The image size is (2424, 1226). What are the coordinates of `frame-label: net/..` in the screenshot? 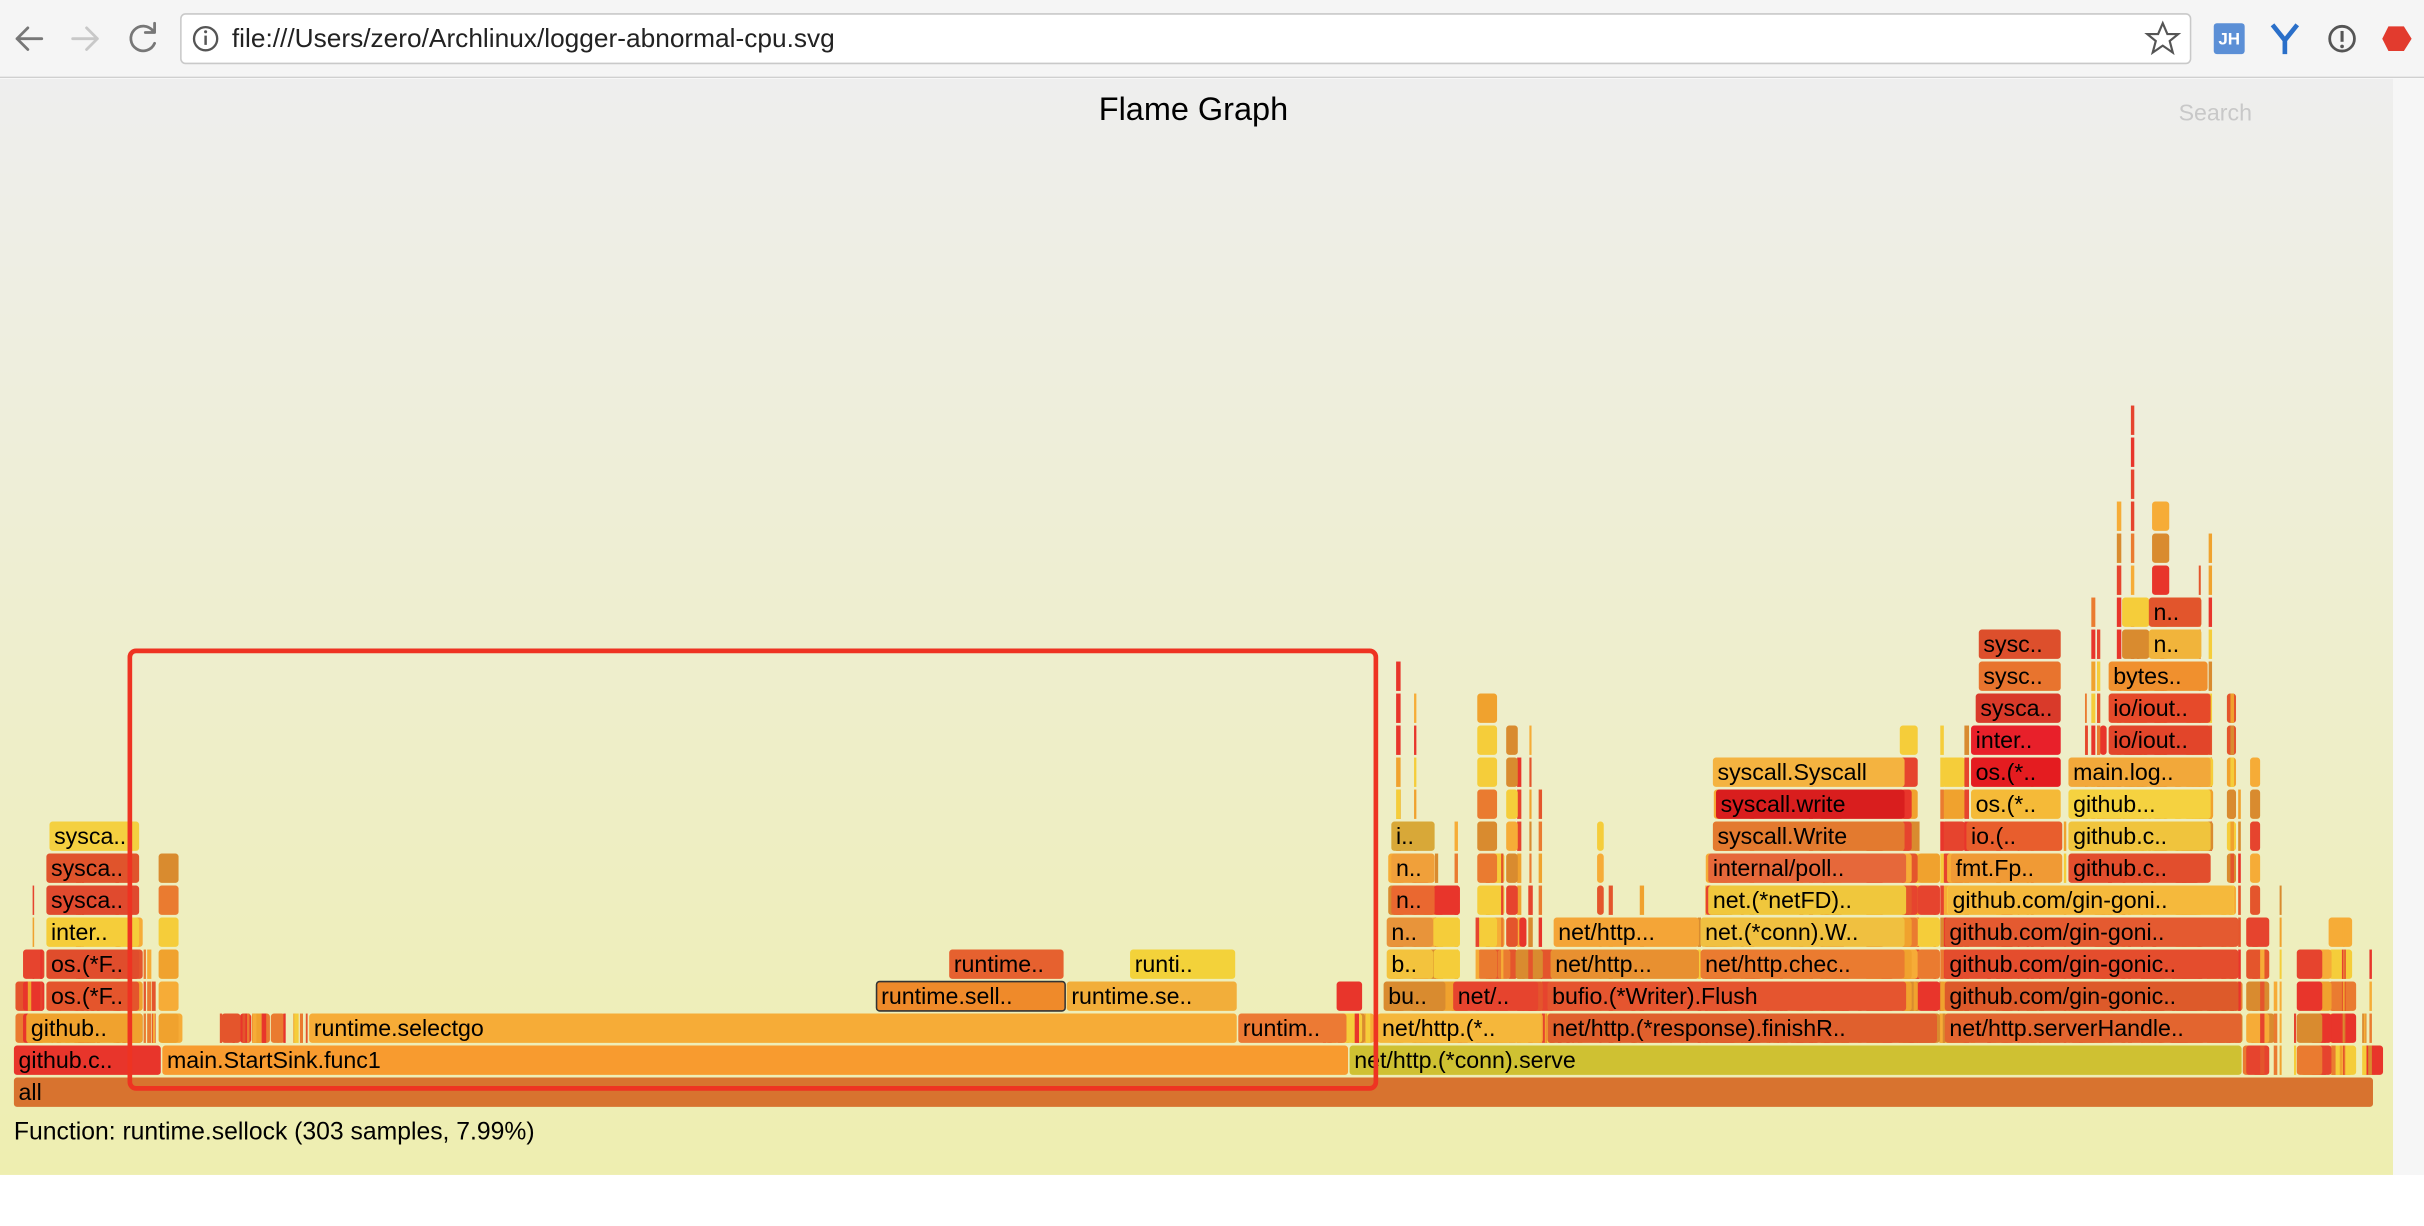 It's located at (1484, 996).